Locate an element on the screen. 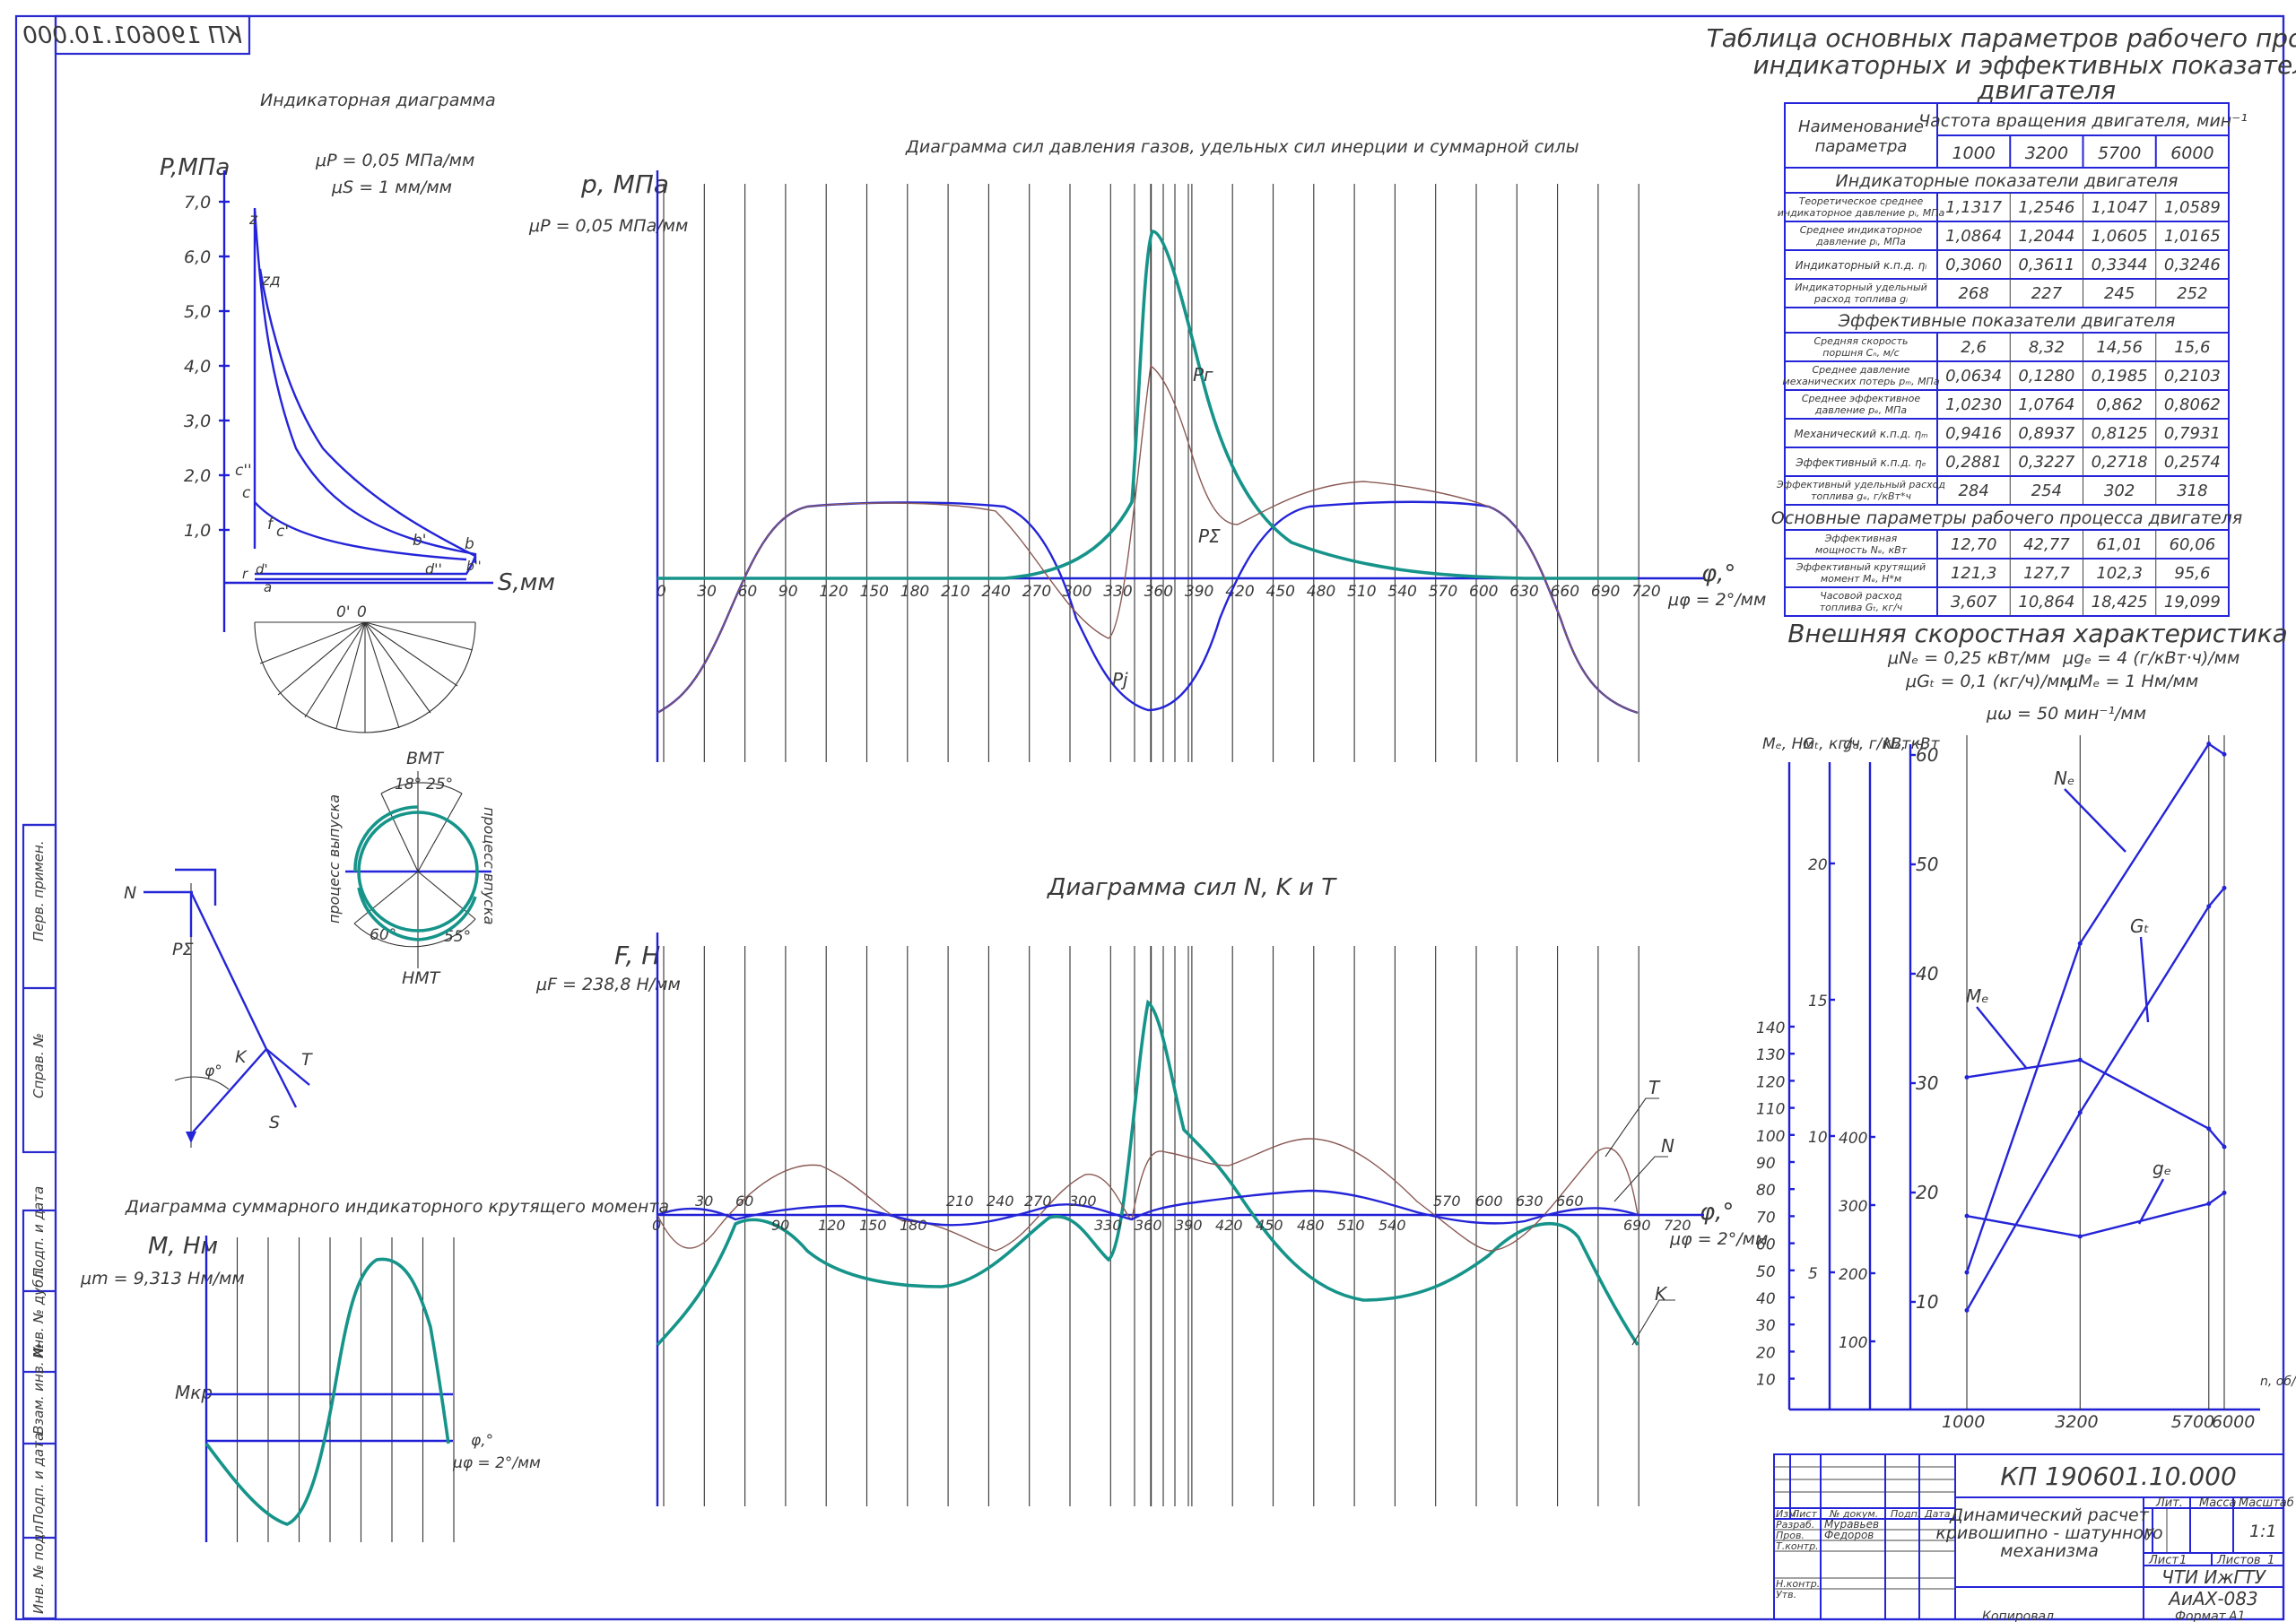  pressure-y-axis-label: p, МПа is located at coordinates (624, 184).